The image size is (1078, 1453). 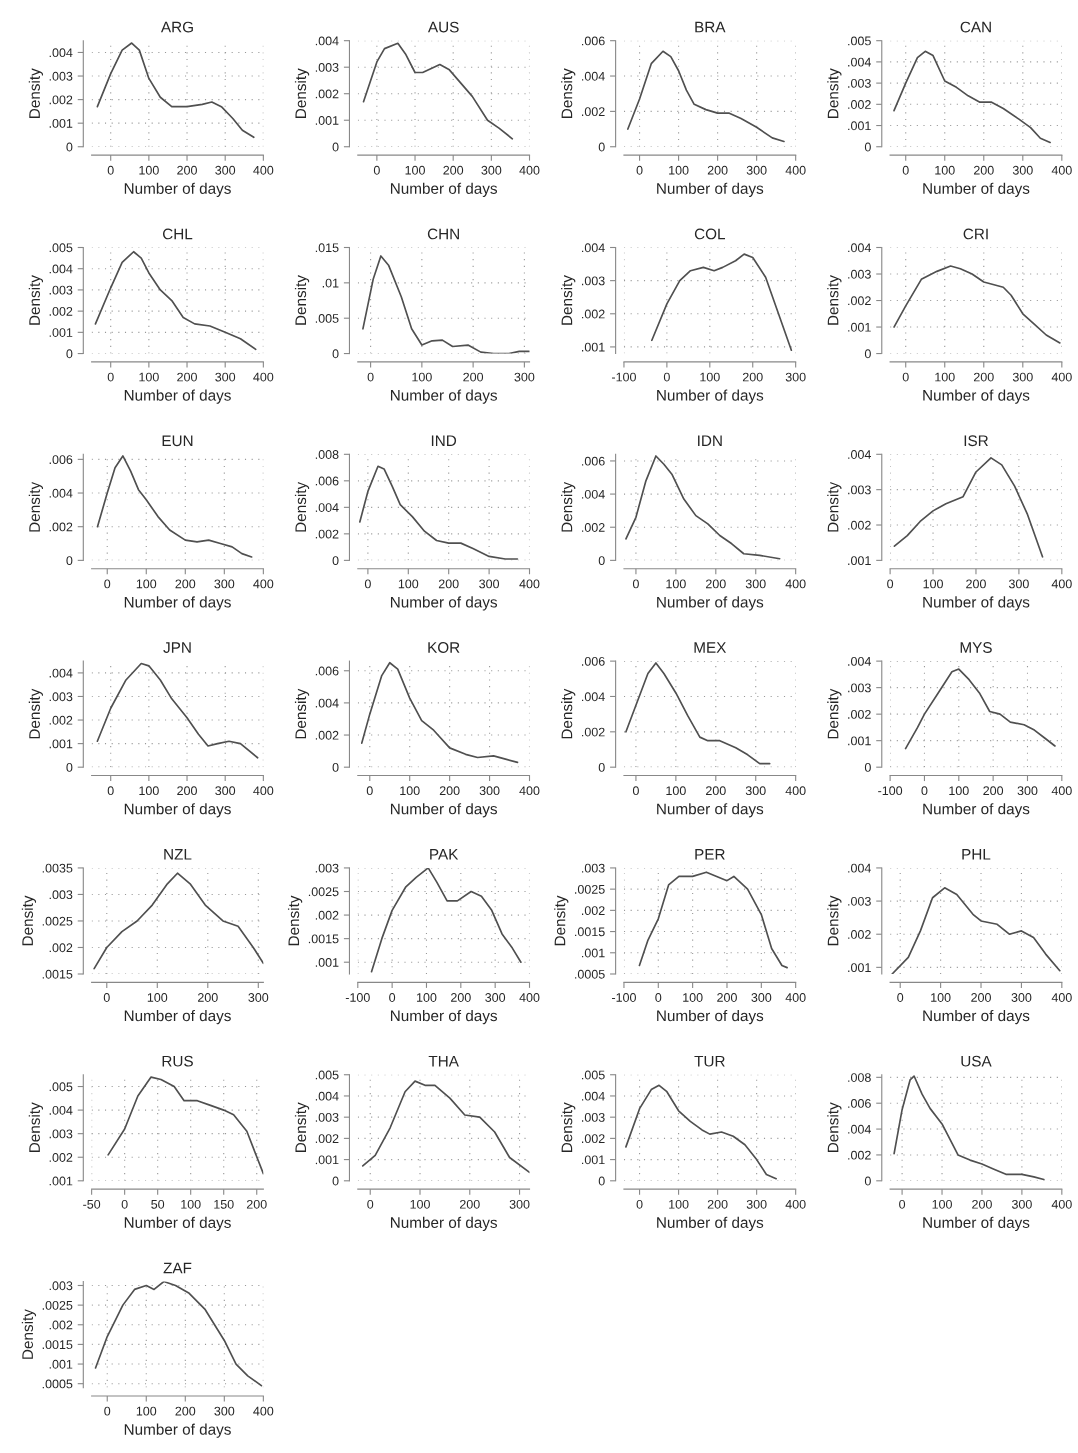 I want to click on chart-title: ZAF, so click(x=177, y=1268).